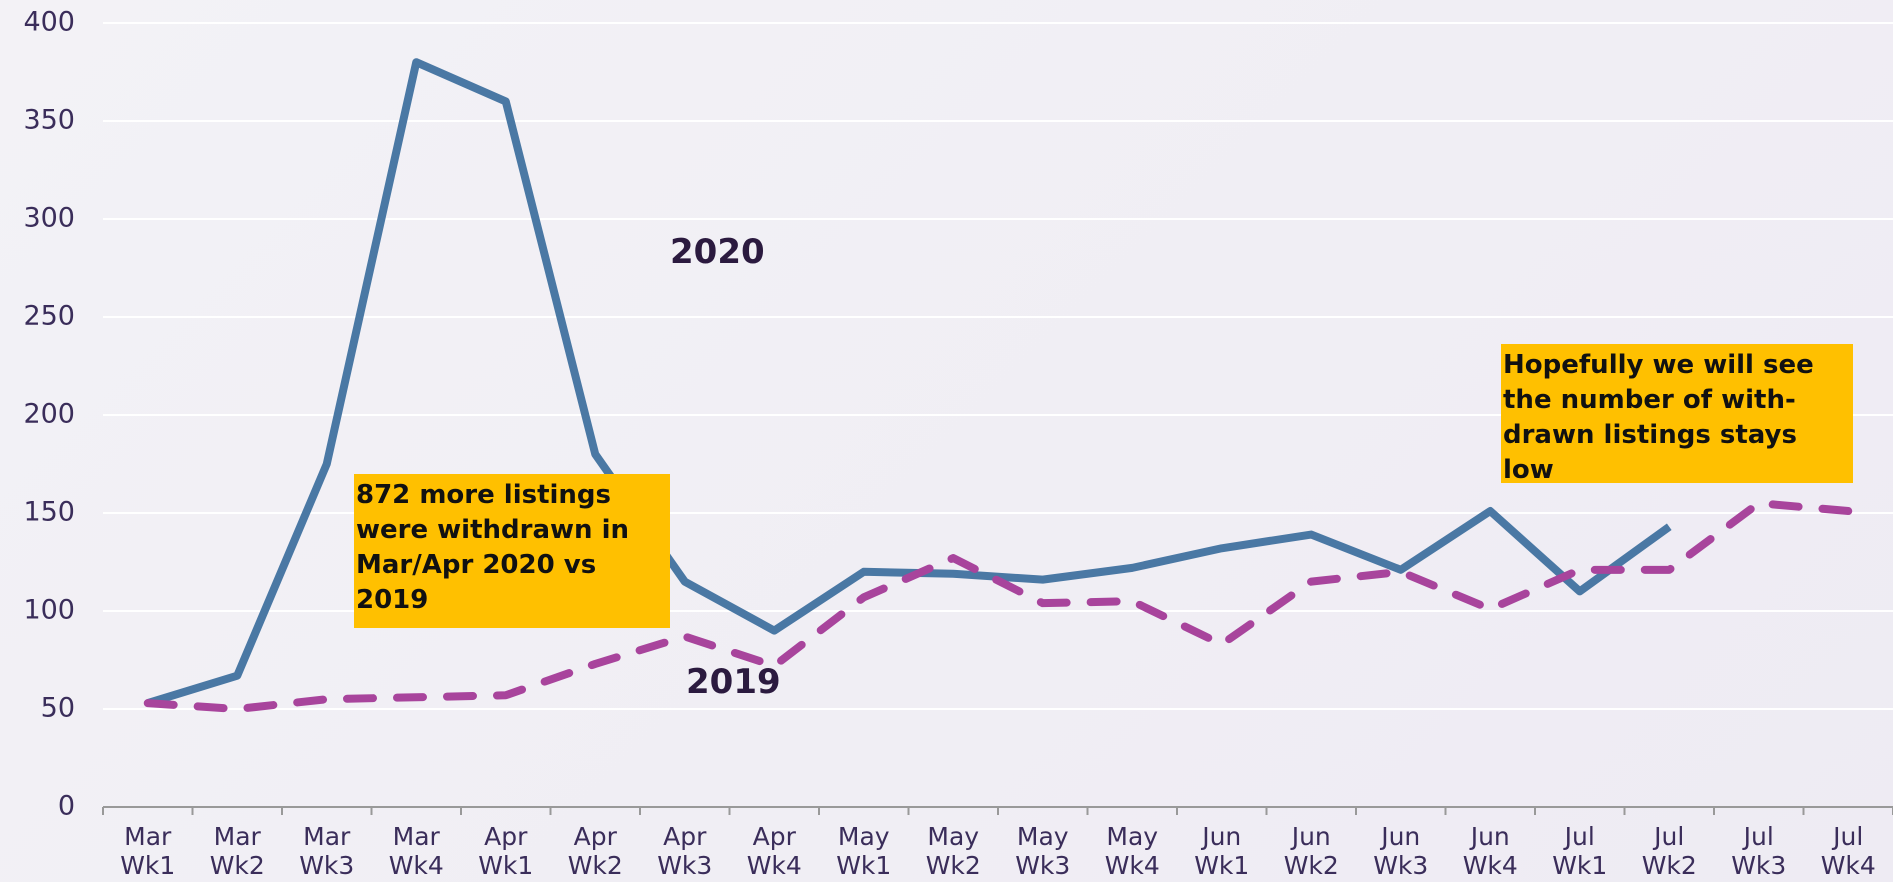  What do you see at coordinates (416, 851) in the screenshot?
I see `x-tick-label: Mar Wk4` at bounding box center [416, 851].